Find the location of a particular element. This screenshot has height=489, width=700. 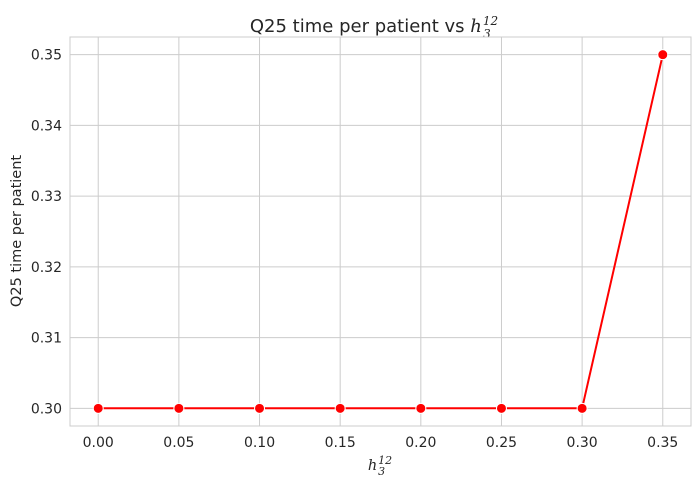

y-tick-label: 0.32 is located at coordinates (46, 268).